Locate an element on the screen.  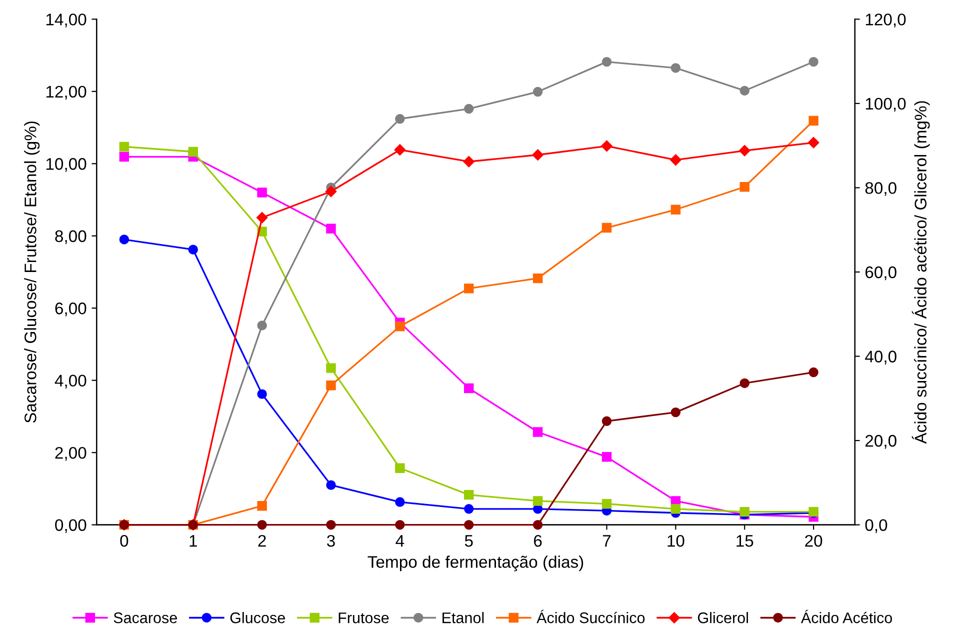
x-tick-label: 7 is located at coordinates (606, 541).